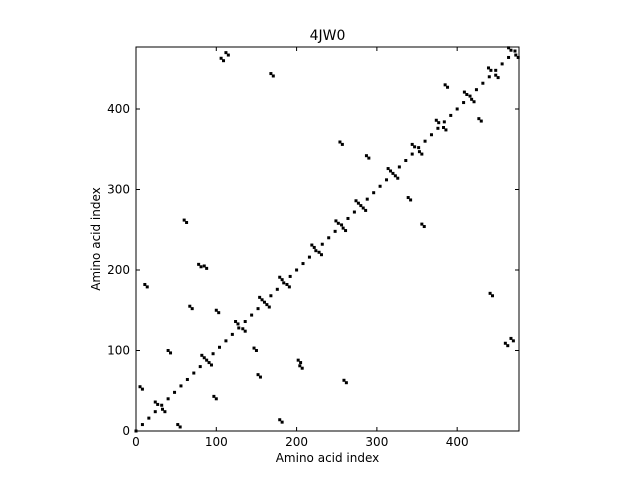 The image size is (640, 480). What do you see at coordinates (216, 442) in the screenshot?
I see `x-tick-label: 100` at bounding box center [216, 442].